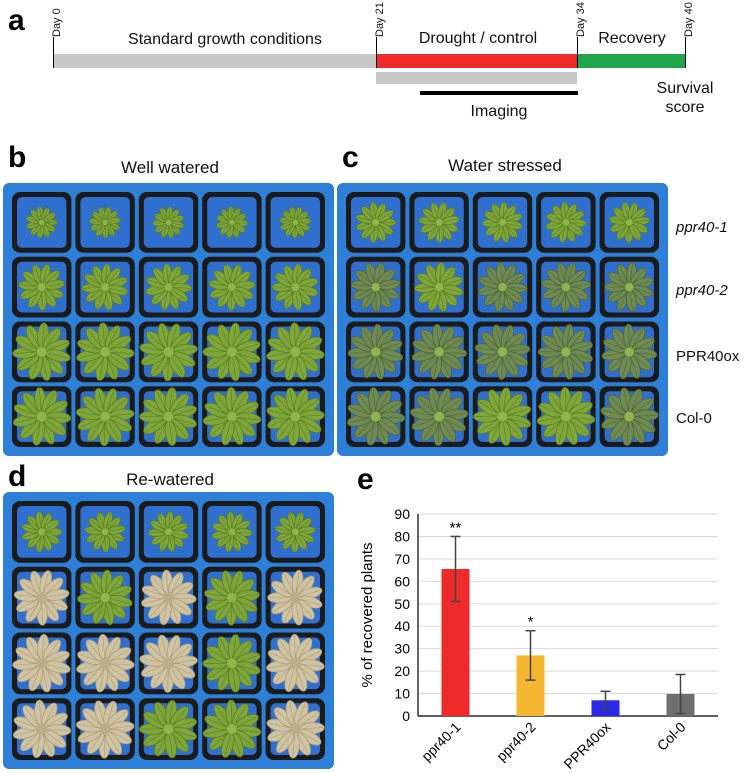 The image size is (749, 773). I want to click on imaging-label: Imaging, so click(499, 111).